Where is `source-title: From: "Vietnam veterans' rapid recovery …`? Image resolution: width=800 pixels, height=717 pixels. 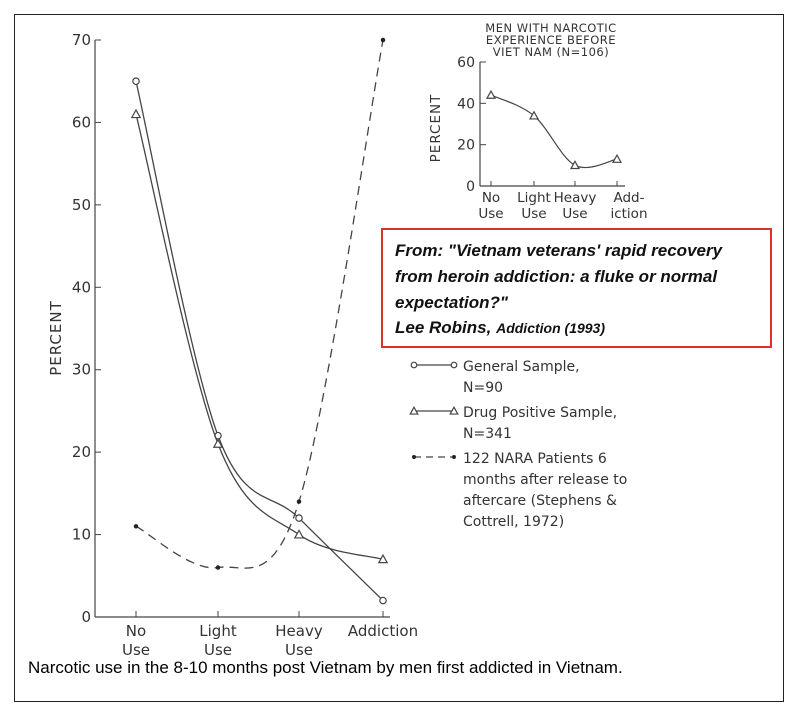
source-title: From: "Vietnam veterans' rapid recovery … is located at coordinates (559, 276).